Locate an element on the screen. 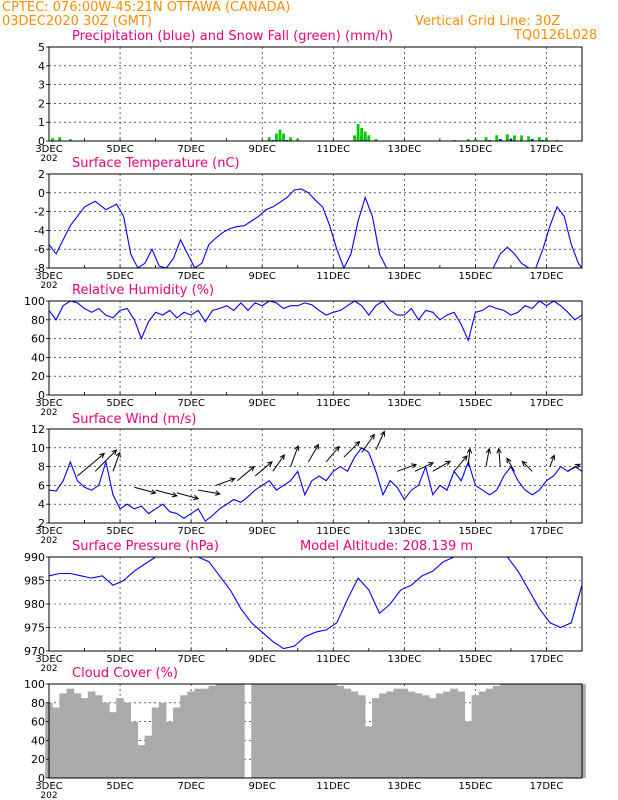  rh-line is located at coordinates (315, 321).